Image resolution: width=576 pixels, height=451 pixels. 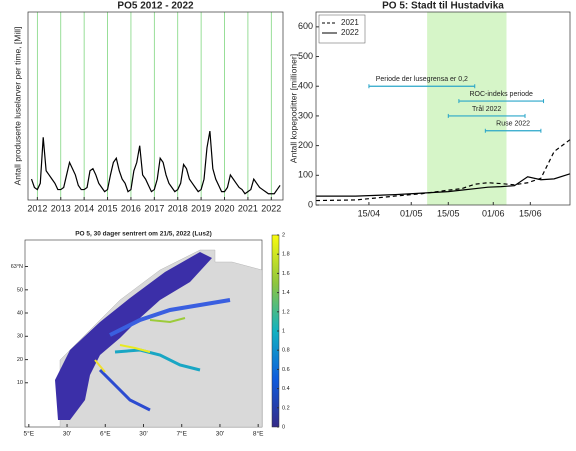 What do you see at coordinates (286, 274) in the screenshot?
I see `colorbar-tick-label: 1.6` at bounding box center [286, 274].